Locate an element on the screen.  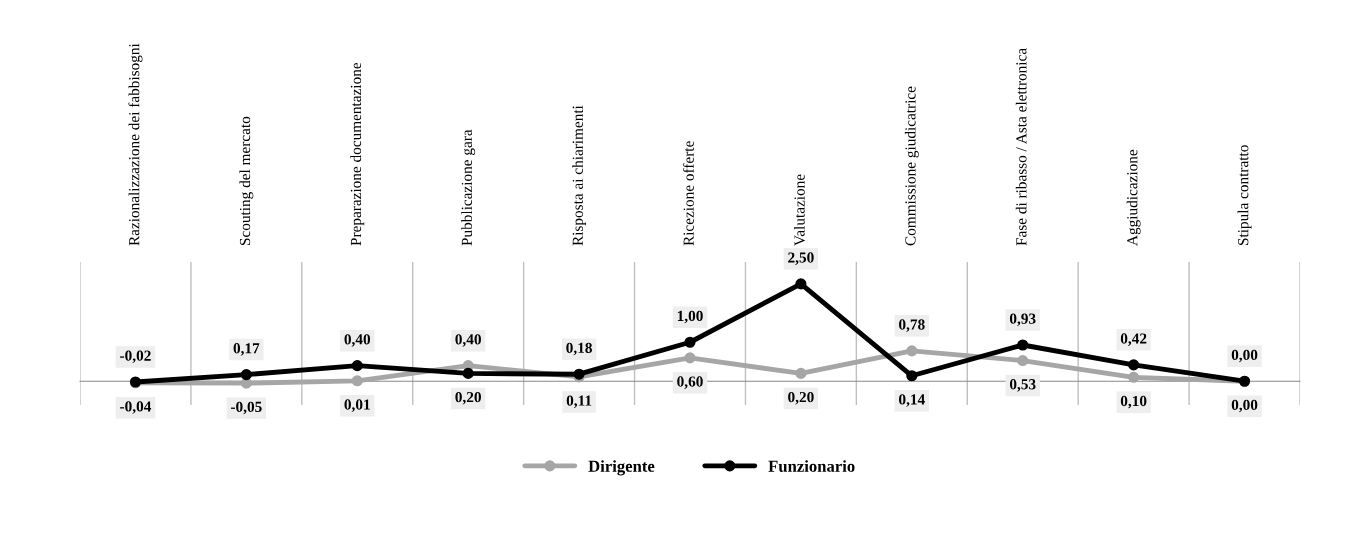
x-tick-label: Valutazione is located at coordinates (799, 210).